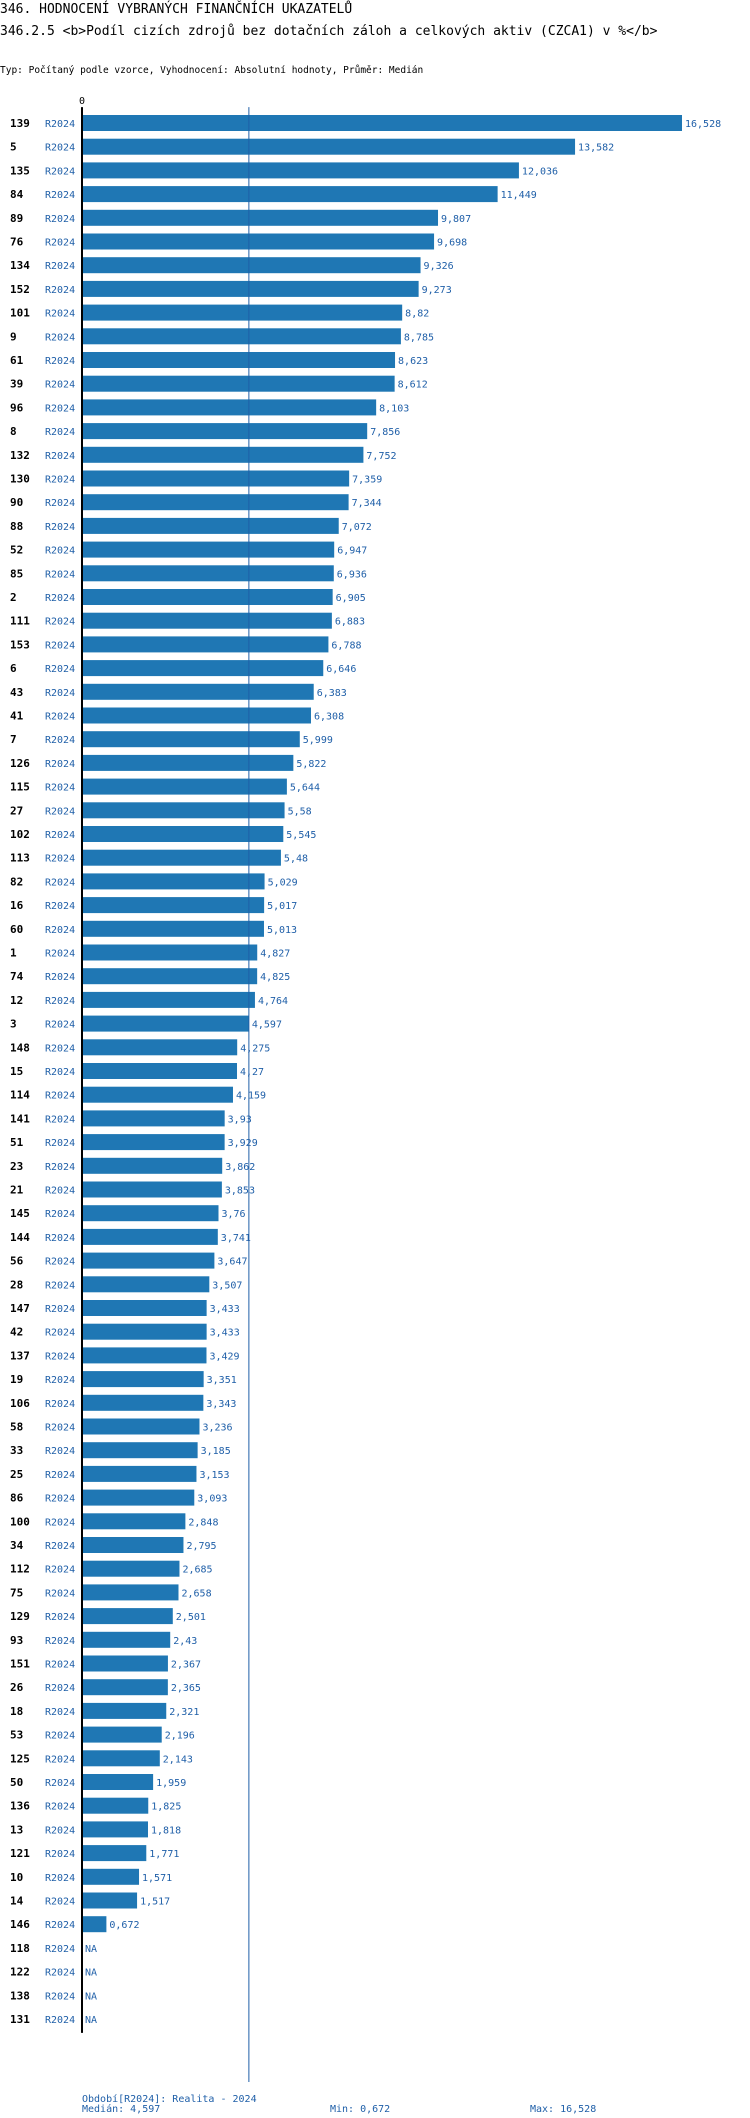  I want to click on data-label: 4,764, so click(273, 1001).